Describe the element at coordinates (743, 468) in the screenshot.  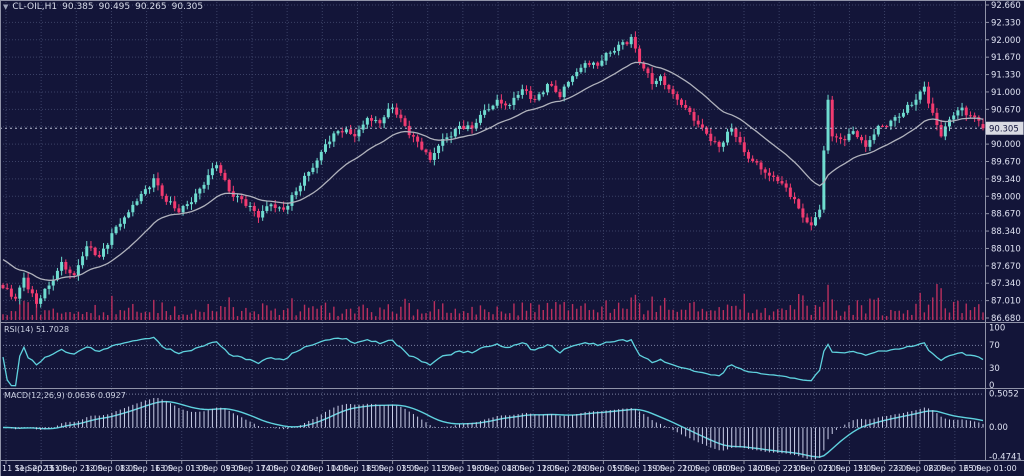
I see `axis-label: 20 Sep 14:00` at that location.